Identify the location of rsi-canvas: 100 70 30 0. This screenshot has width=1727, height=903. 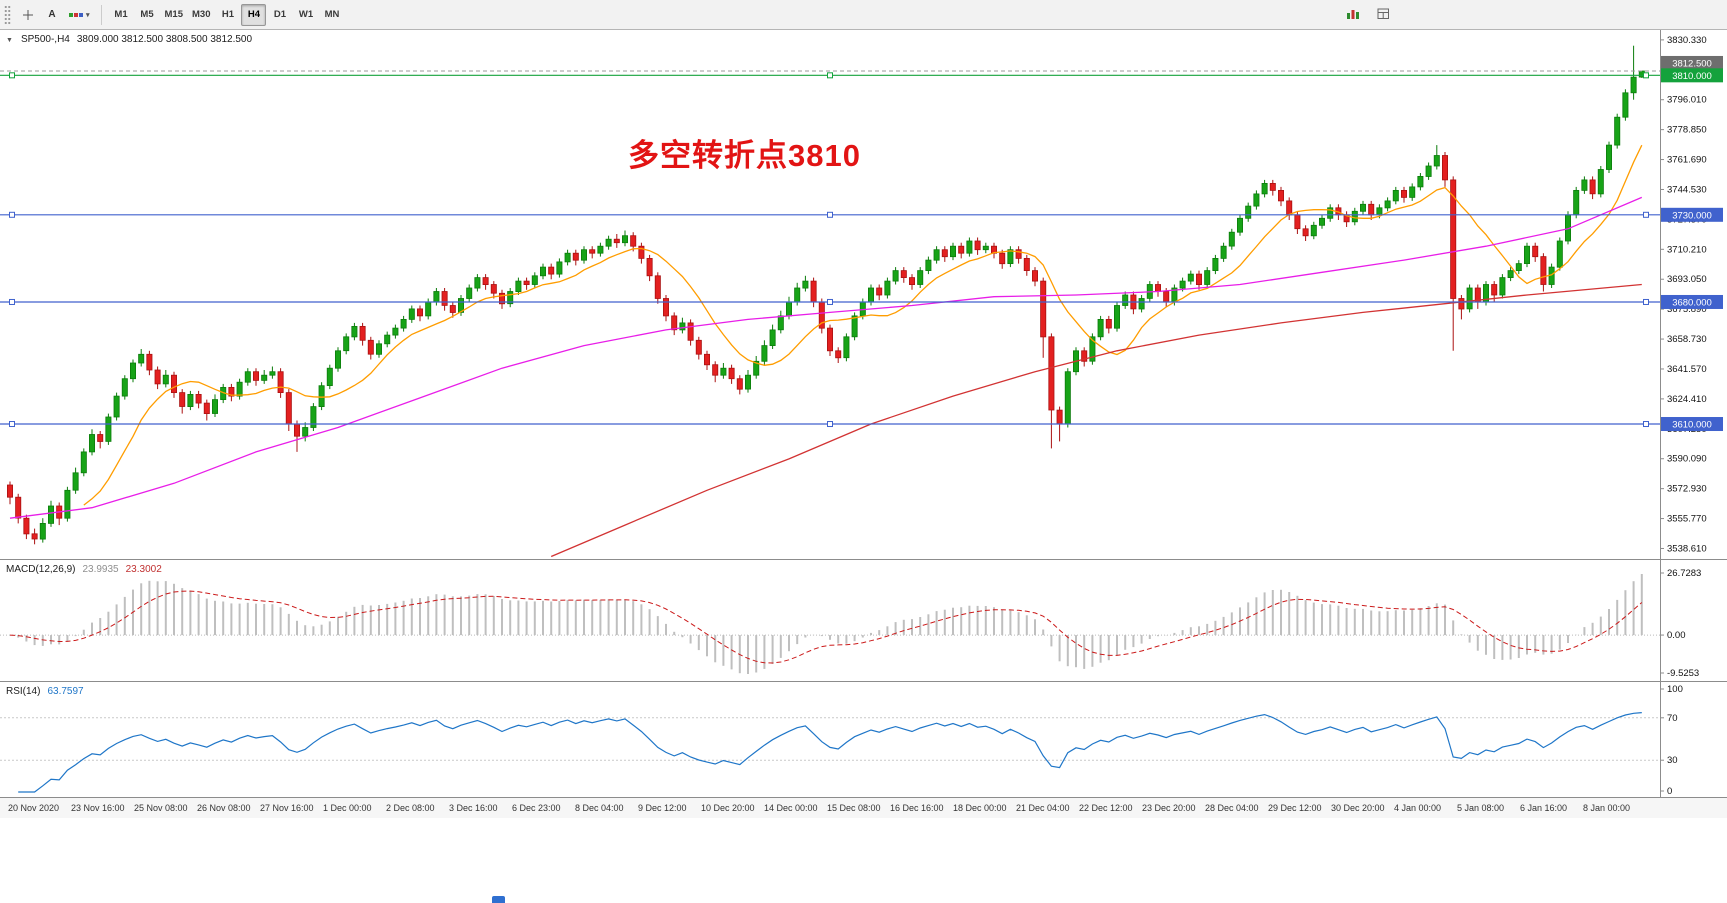
(863, 740).